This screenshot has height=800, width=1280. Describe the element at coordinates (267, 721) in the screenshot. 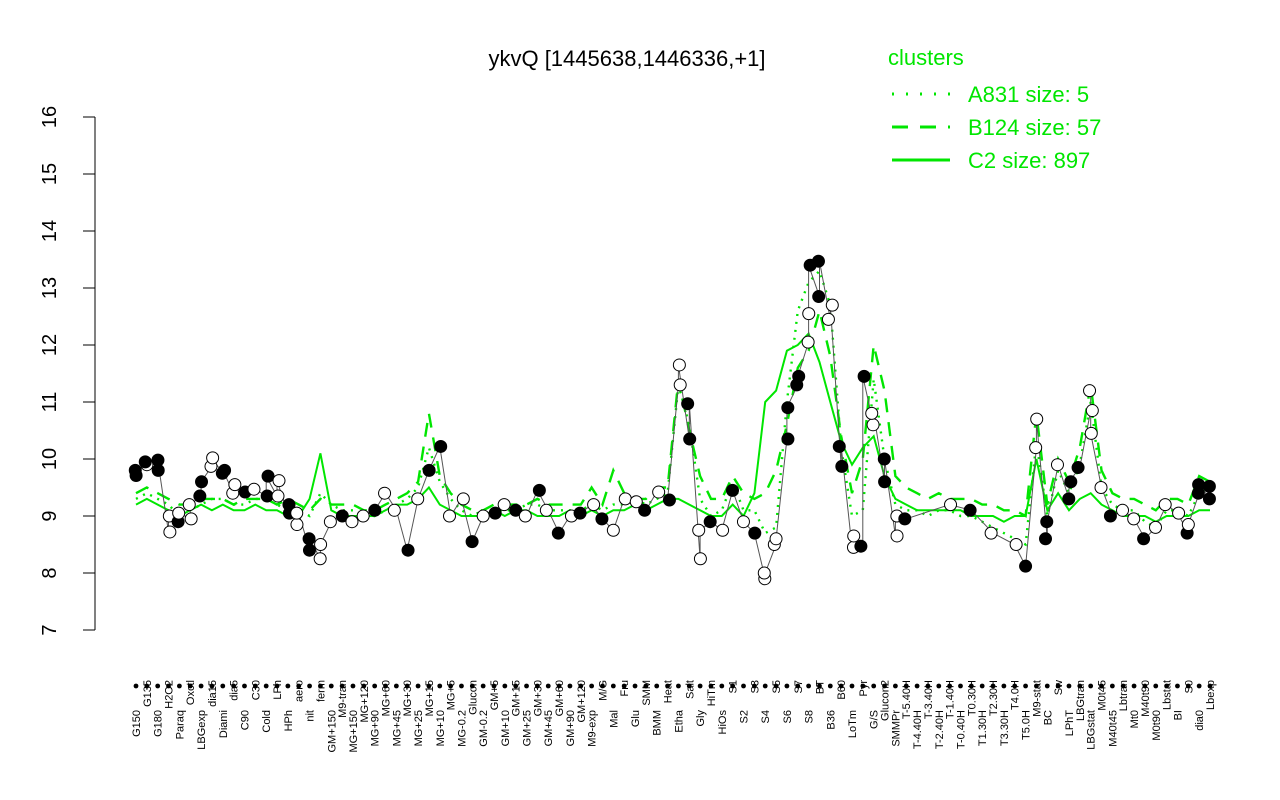

I see `x-tick-label: Cold` at that location.